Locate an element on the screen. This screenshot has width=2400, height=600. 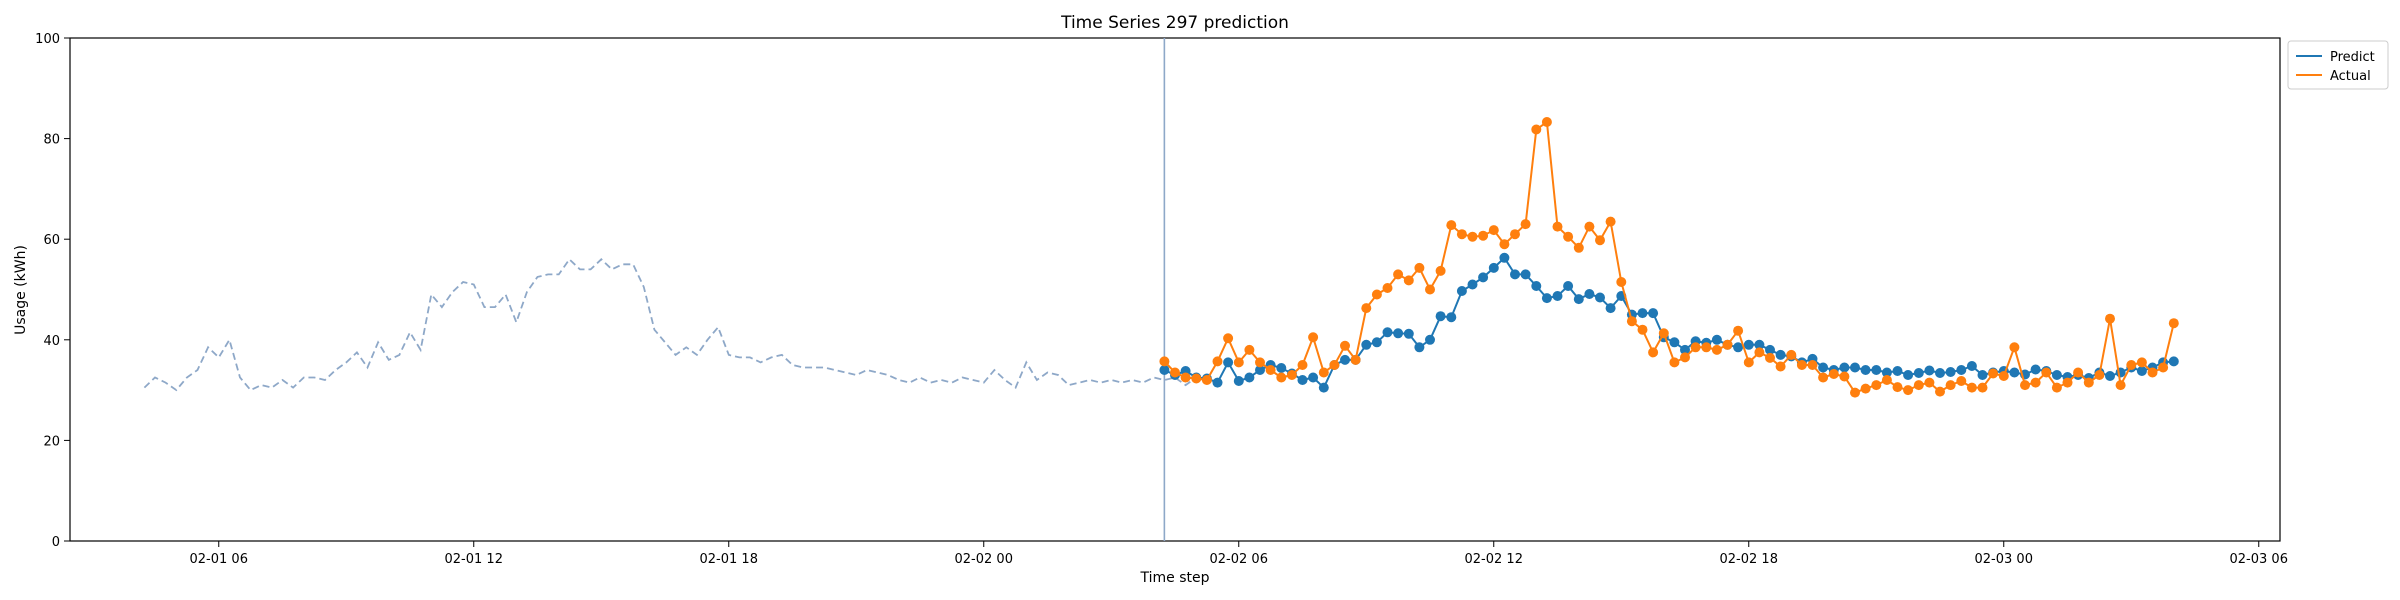
y-tick-label: 100 is located at coordinates (47, 39).